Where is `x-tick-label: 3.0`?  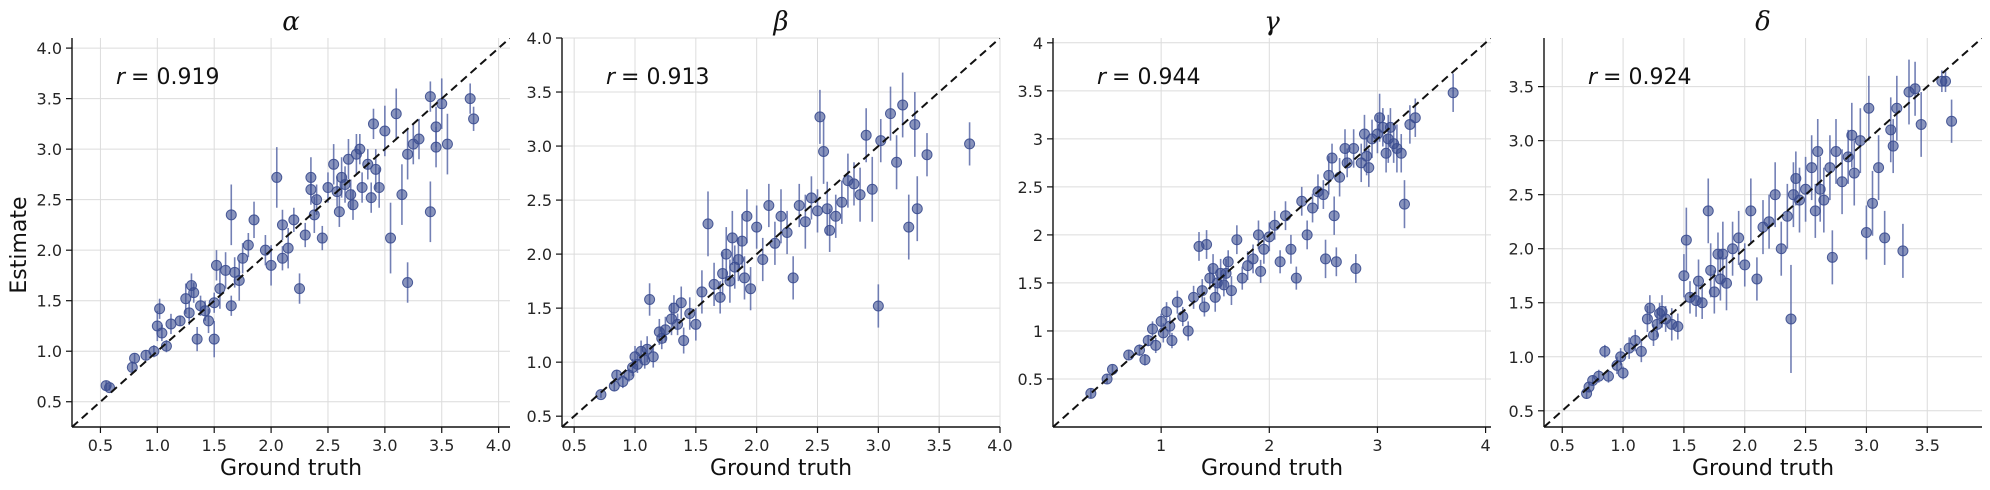
x-tick-label: 3.0 is located at coordinates (878, 445).